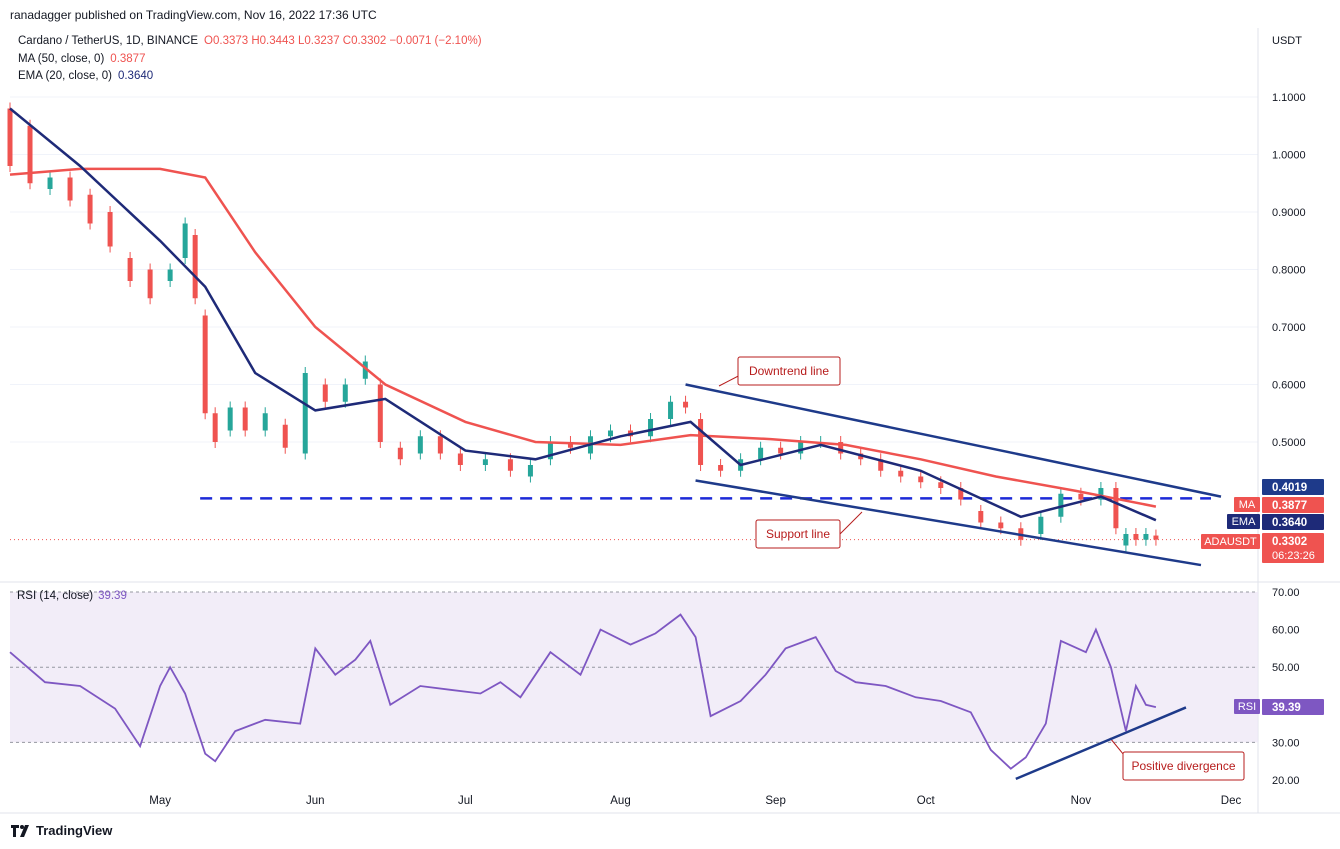  Describe the element at coordinates (1289, 506) in the screenshot. I see `ma-badge-value: 0.3877` at that location.